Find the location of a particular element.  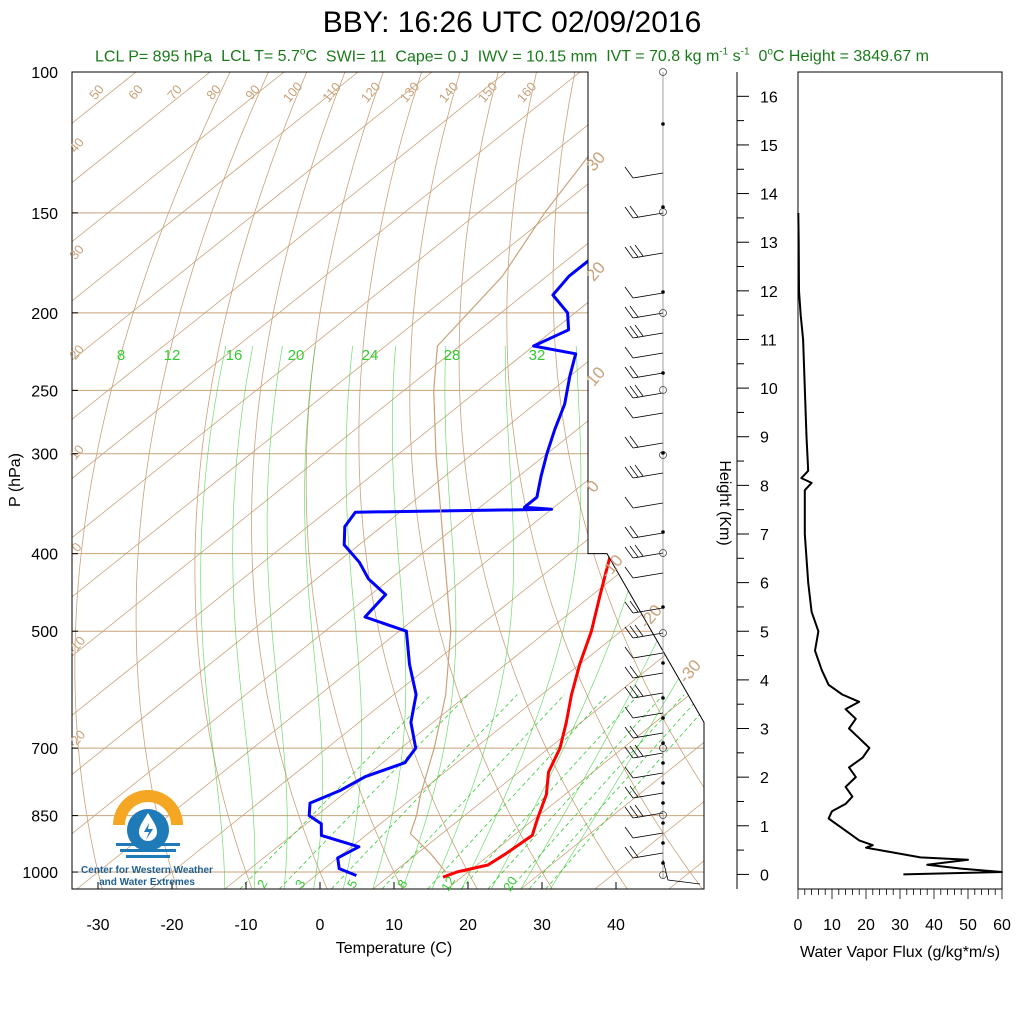

height-tick-label: 16 is located at coordinates (769, 97).